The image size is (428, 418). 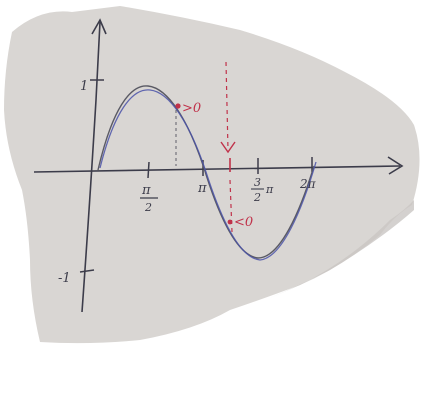 What do you see at coordinates (227, 106) in the screenshot?
I see `dashed-line-red-upper` at bounding box center [227, 106].